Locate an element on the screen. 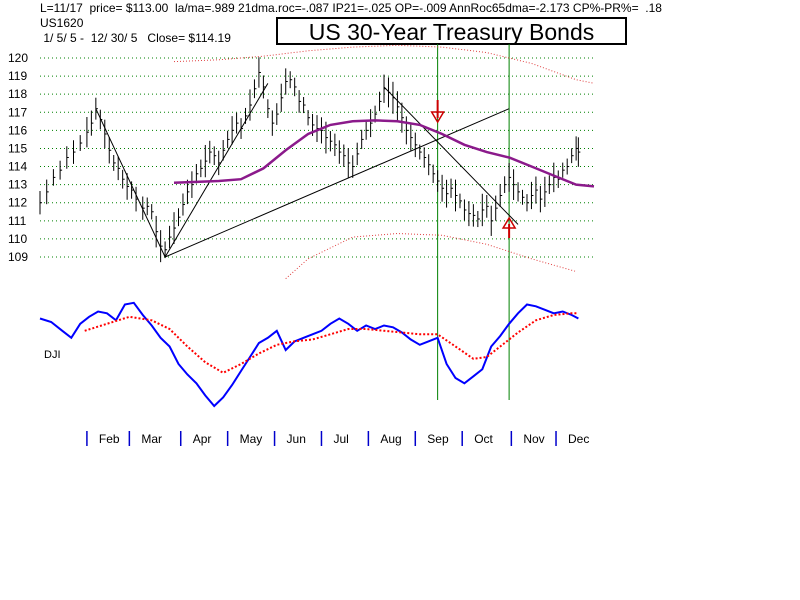  month-label: Dec is located at coordinates (578, 439).